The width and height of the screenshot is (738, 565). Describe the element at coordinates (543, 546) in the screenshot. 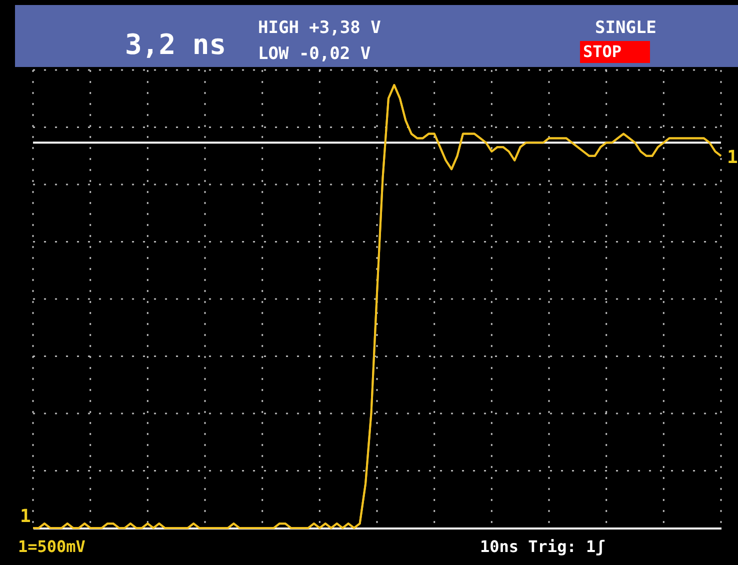

I see `text: 10ns Trig: 1ʃ` at that location.